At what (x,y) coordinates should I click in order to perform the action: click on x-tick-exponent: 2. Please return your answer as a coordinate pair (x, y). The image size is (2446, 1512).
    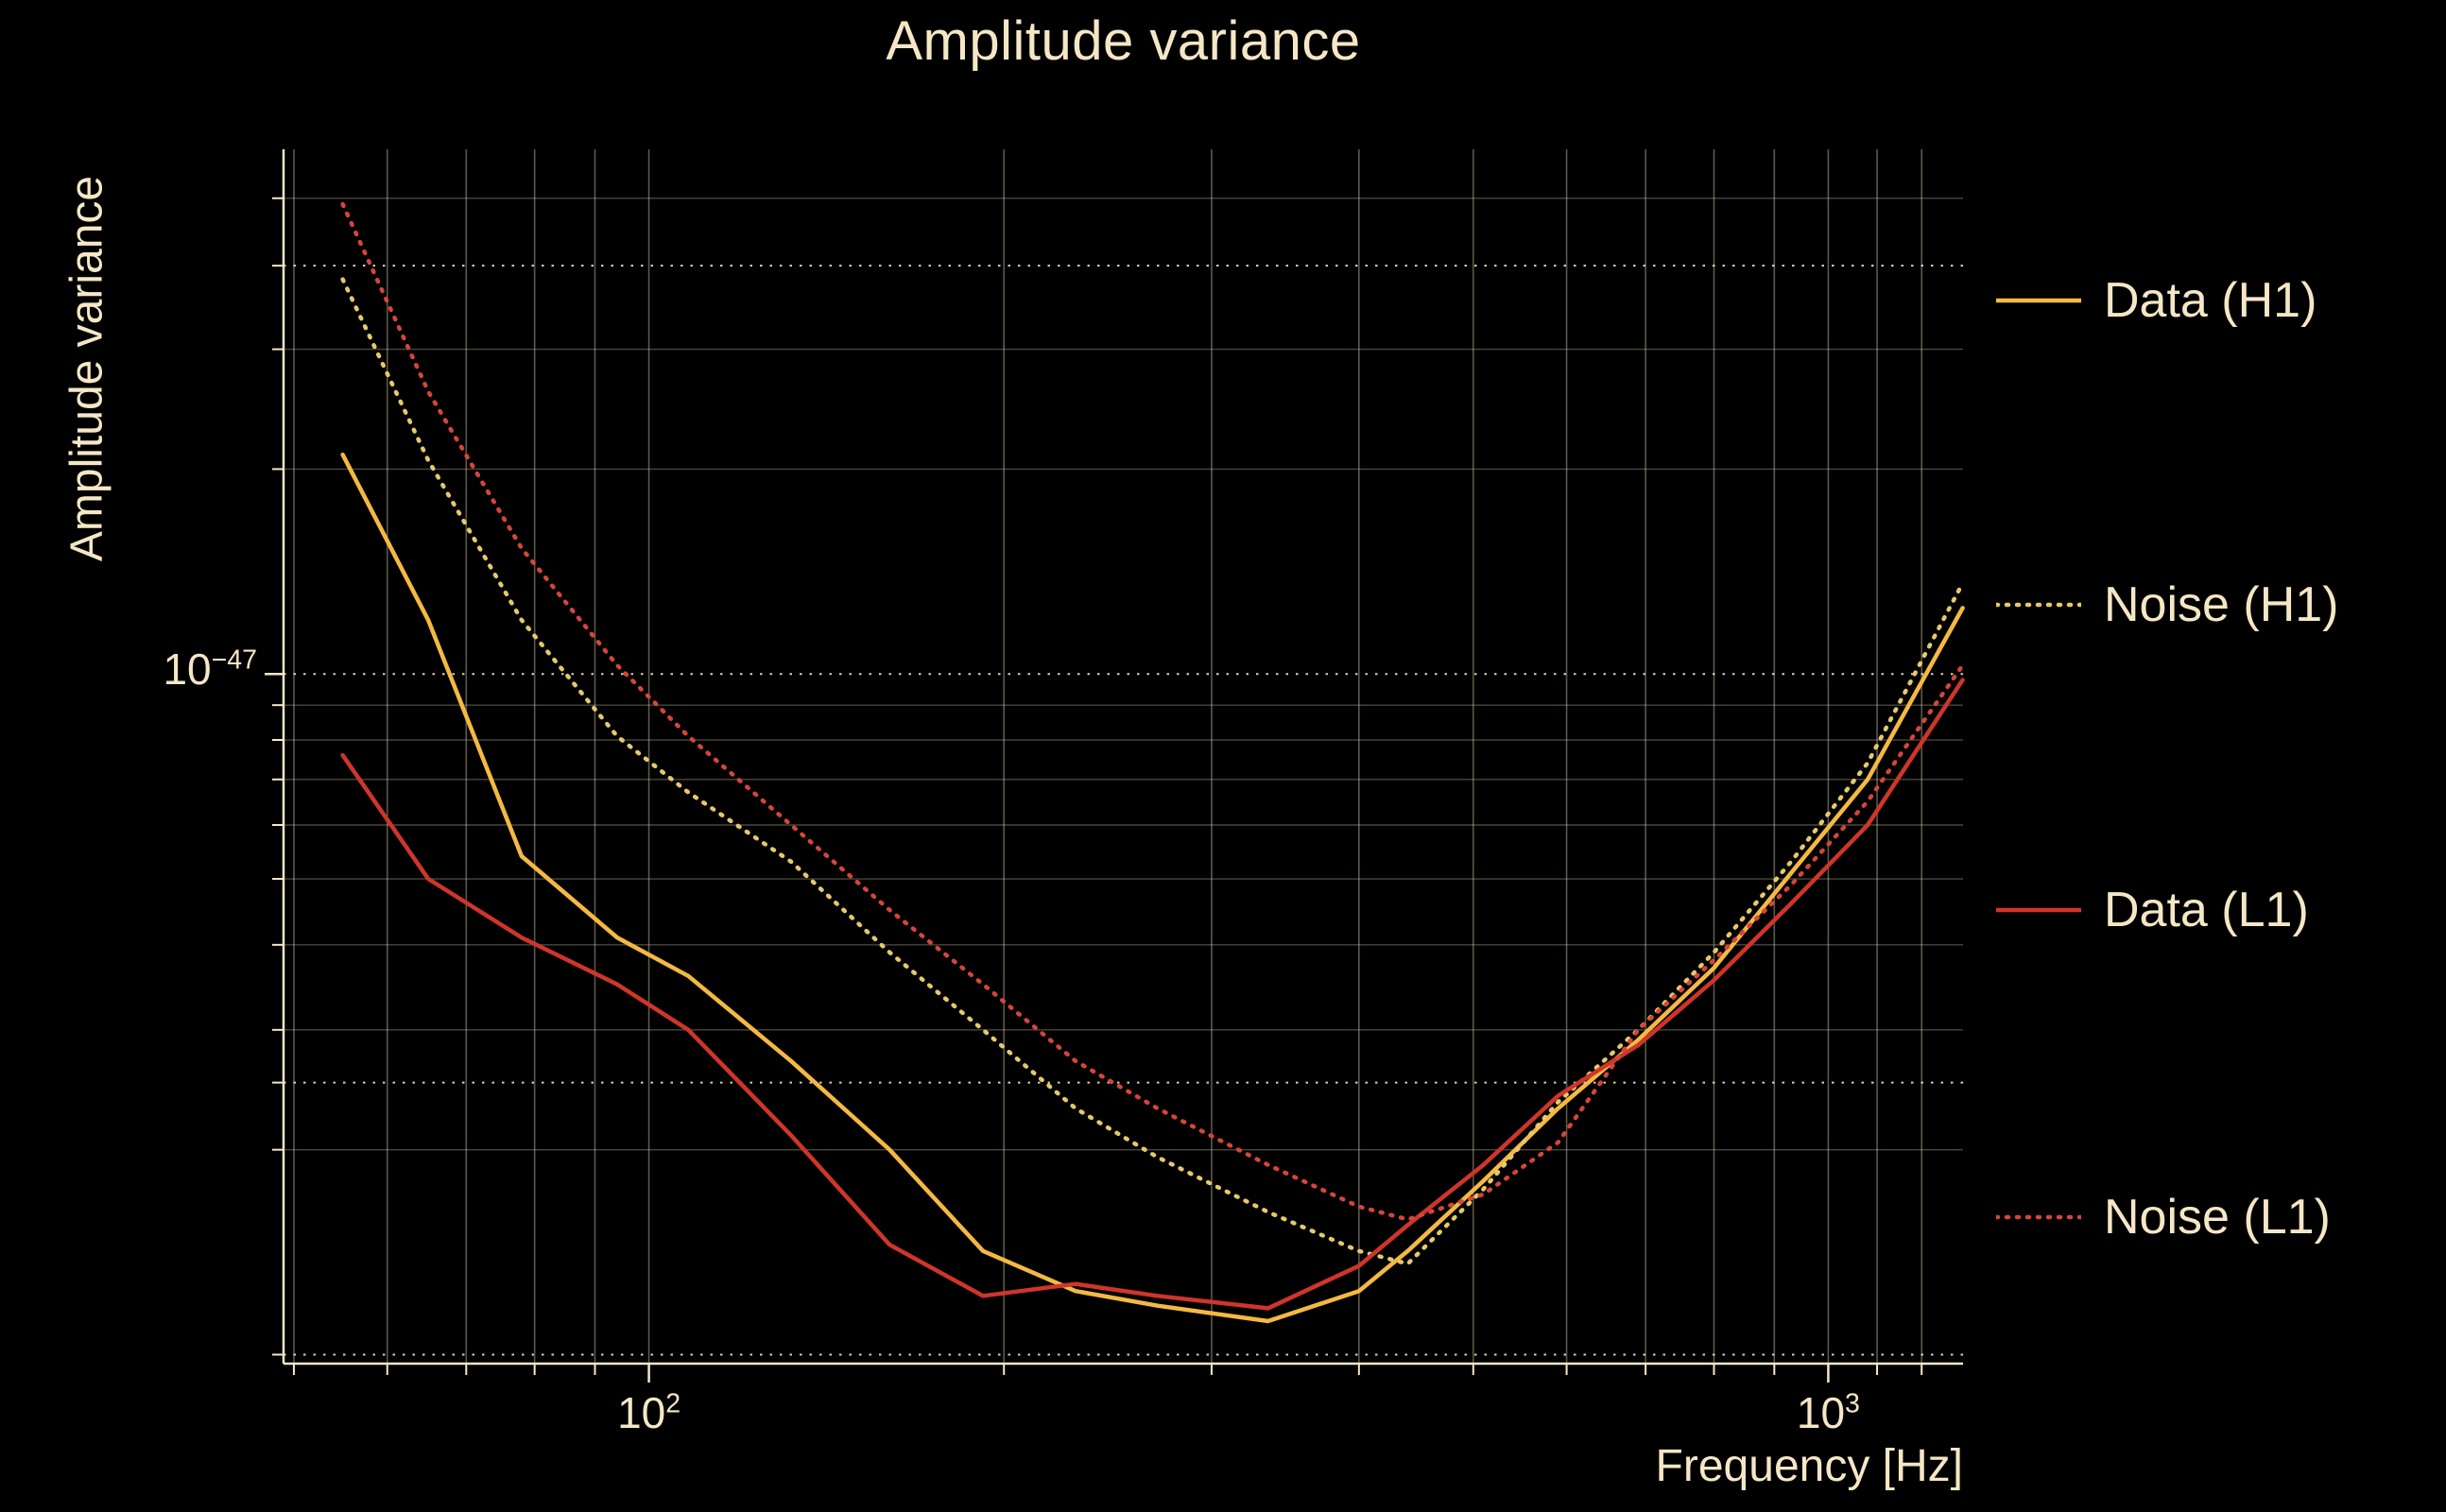
    Looking at the image, I should click on (673, 1403).